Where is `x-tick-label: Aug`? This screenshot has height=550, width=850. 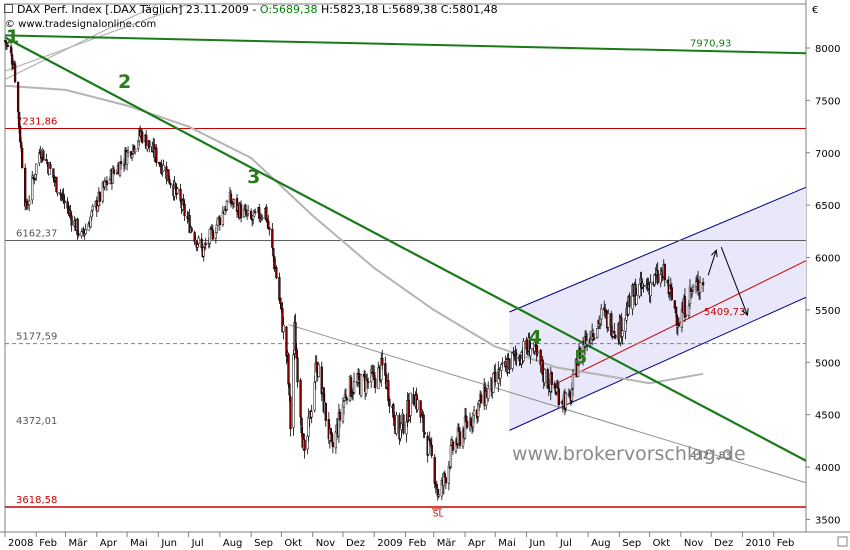
x-tick-label: Aug is located at coordinates (233, 543).